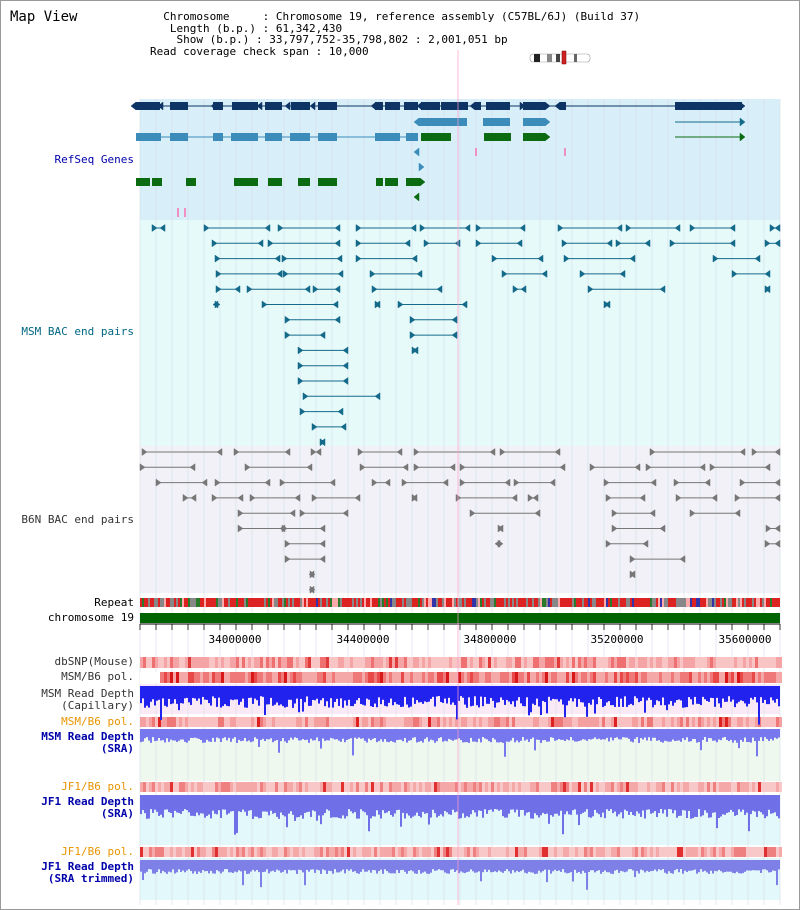  I want to click on refseq-gene-features, so click(438, 159).